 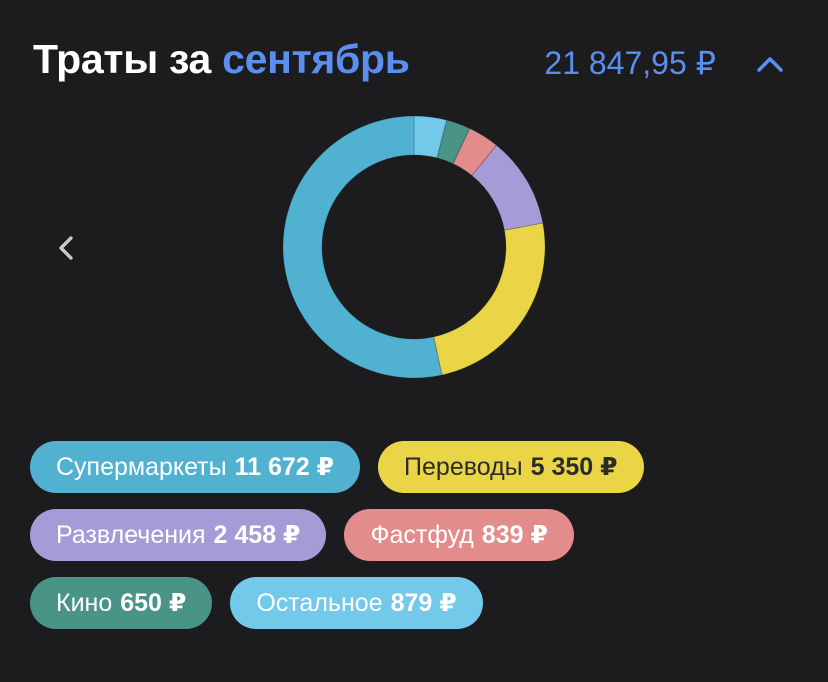 I want to click on chip-name: Фастфуд, so click(x=422, y=534).